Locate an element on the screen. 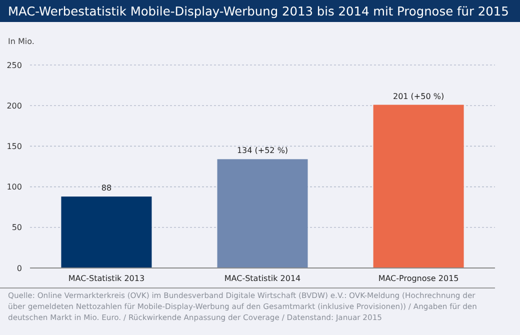 The image size is (520, 335). y-tick-label: 150 is located at coordinates (14, 146).